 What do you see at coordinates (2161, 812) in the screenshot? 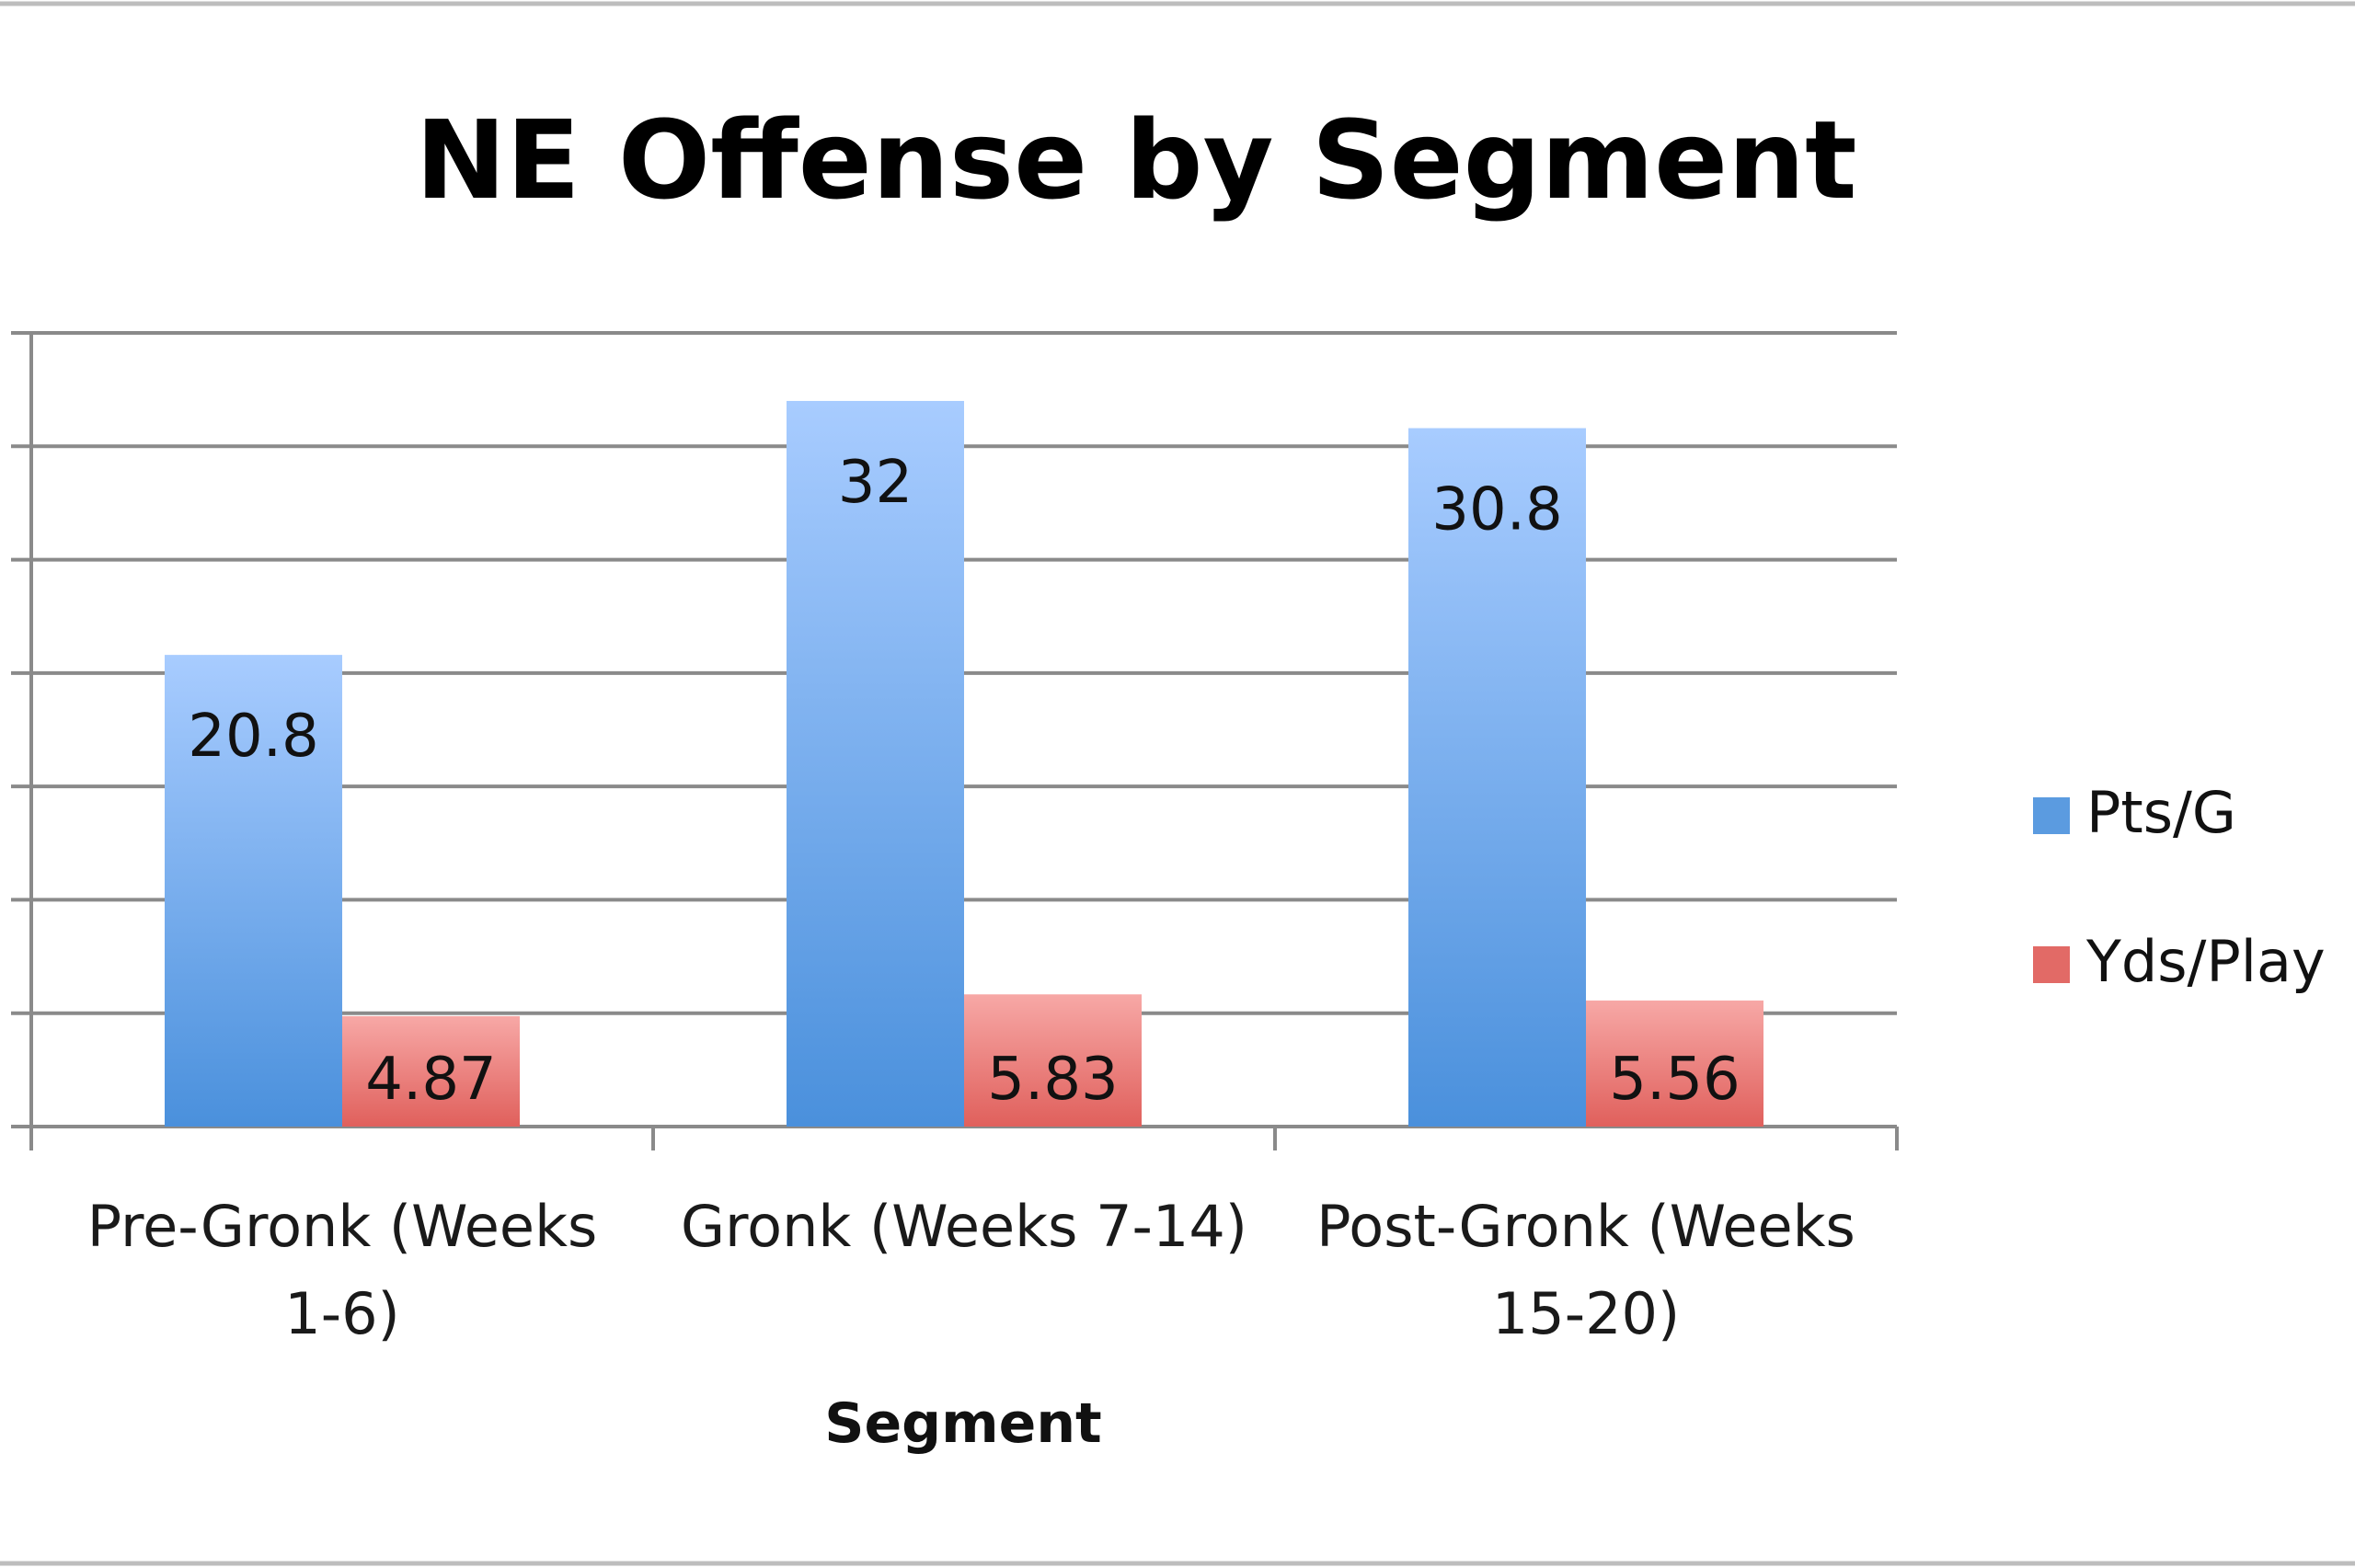
I see `legend-label: Pts/G` at bounding box center [2161, 812].